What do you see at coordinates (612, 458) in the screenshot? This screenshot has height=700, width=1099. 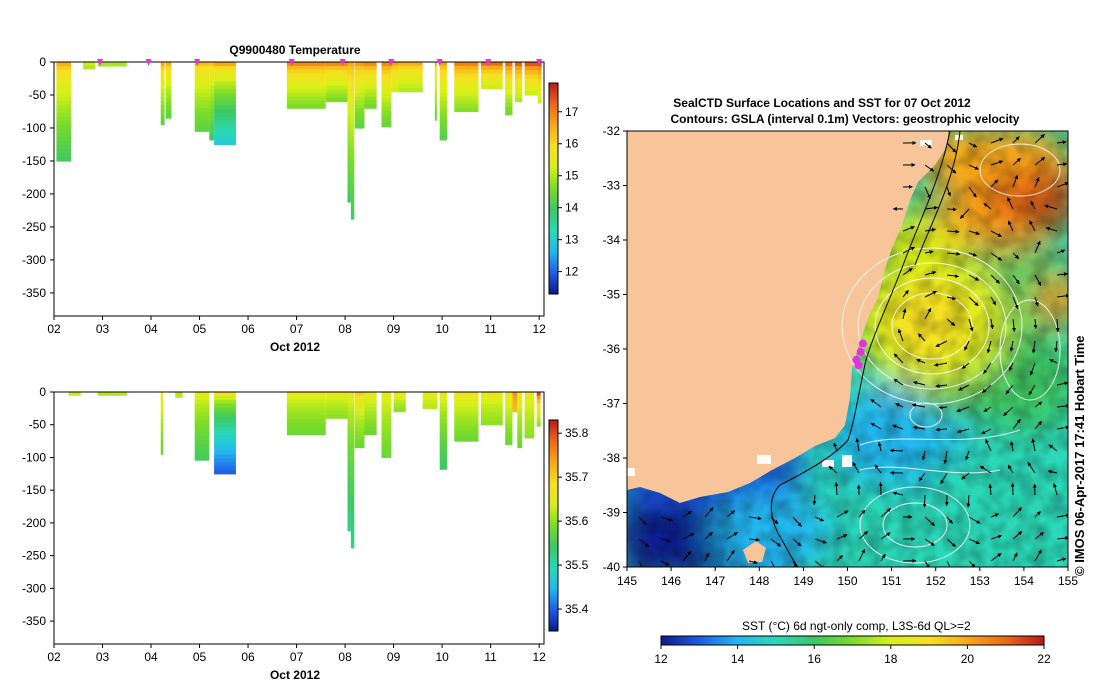 I see `lat-tick-label: -38` at bounding box center [612, 458].